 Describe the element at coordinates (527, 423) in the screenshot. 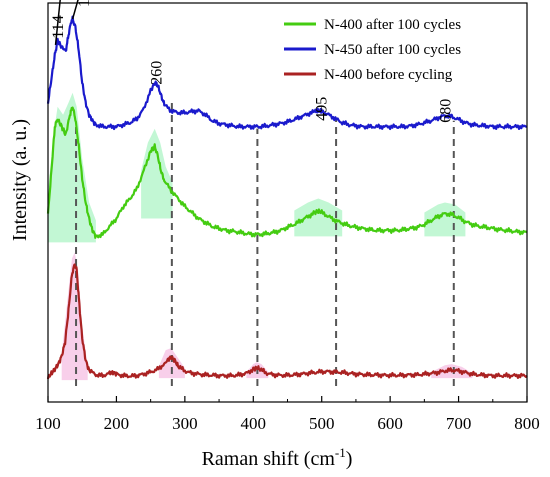

I see `x-tick-label-7: 800` at that location.